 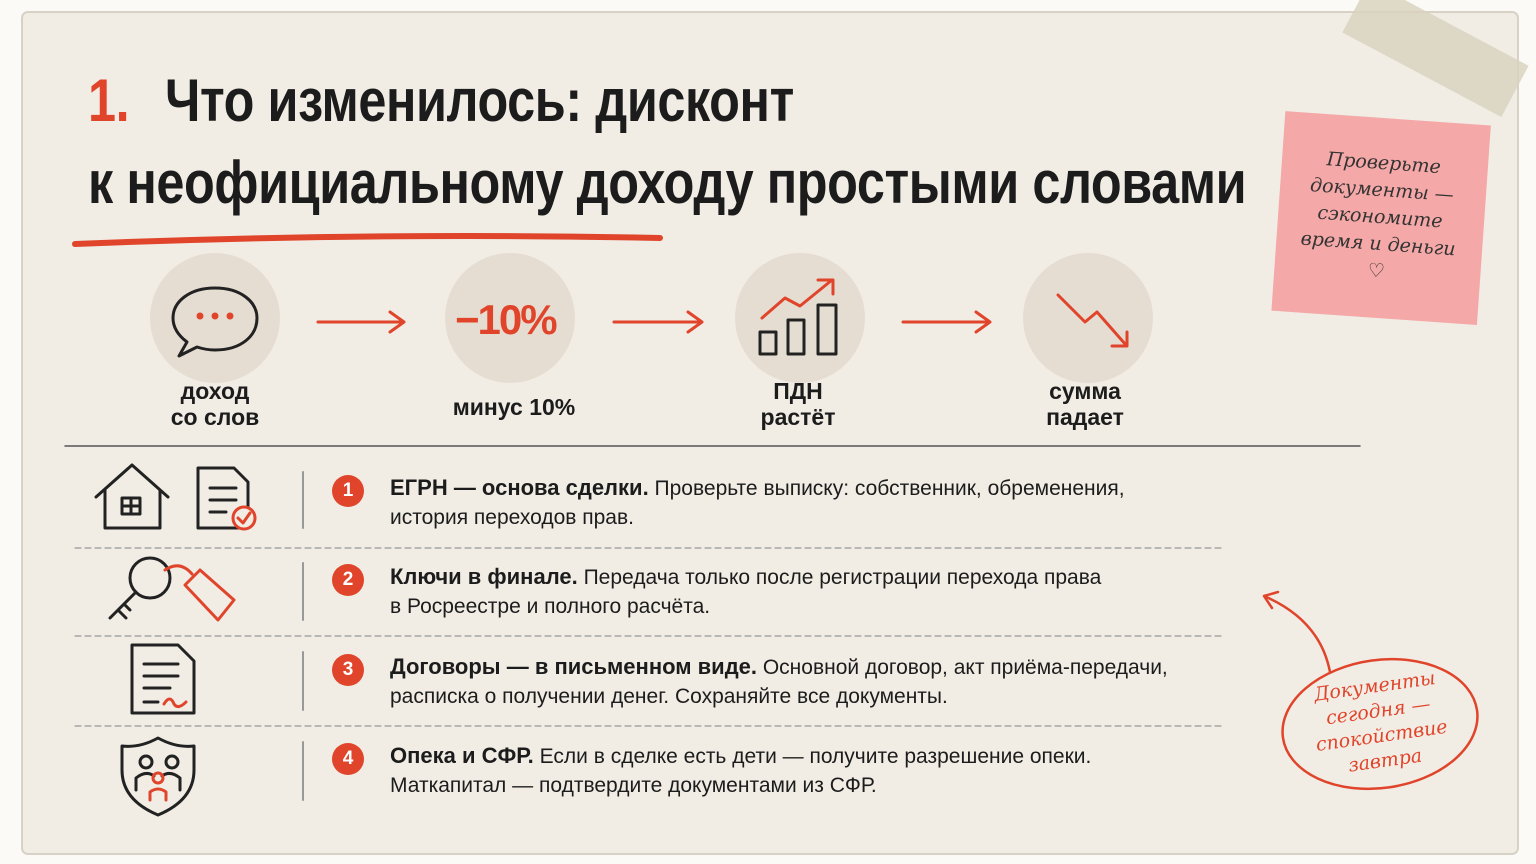 What do you see at coordinates (962, 667) in the screenshot?
I see `item-rest: Основной договор, акт приёма-передачи,` at bounding box center [962, 667].